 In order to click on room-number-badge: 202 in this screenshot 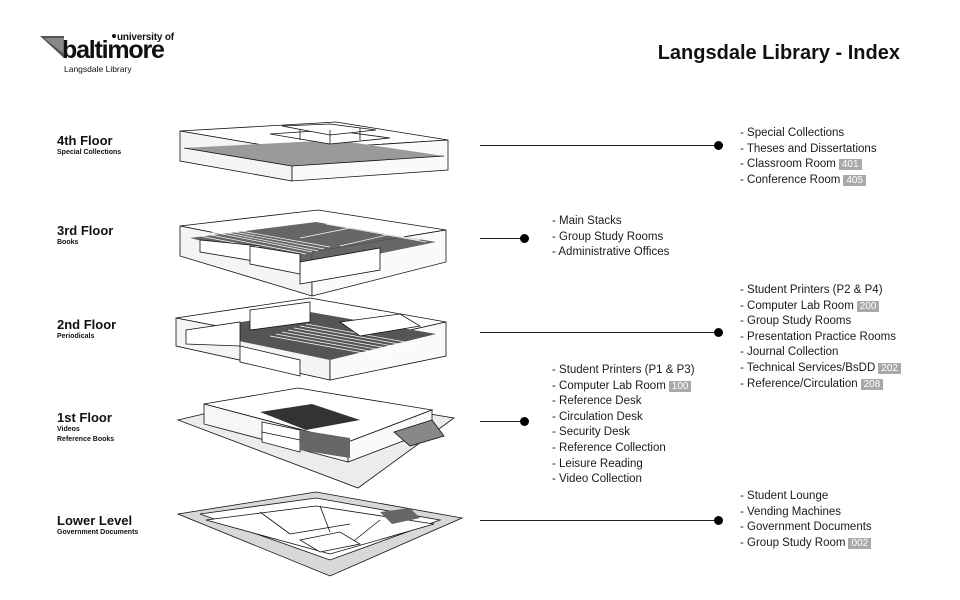, I will do `click(889, 368)`.